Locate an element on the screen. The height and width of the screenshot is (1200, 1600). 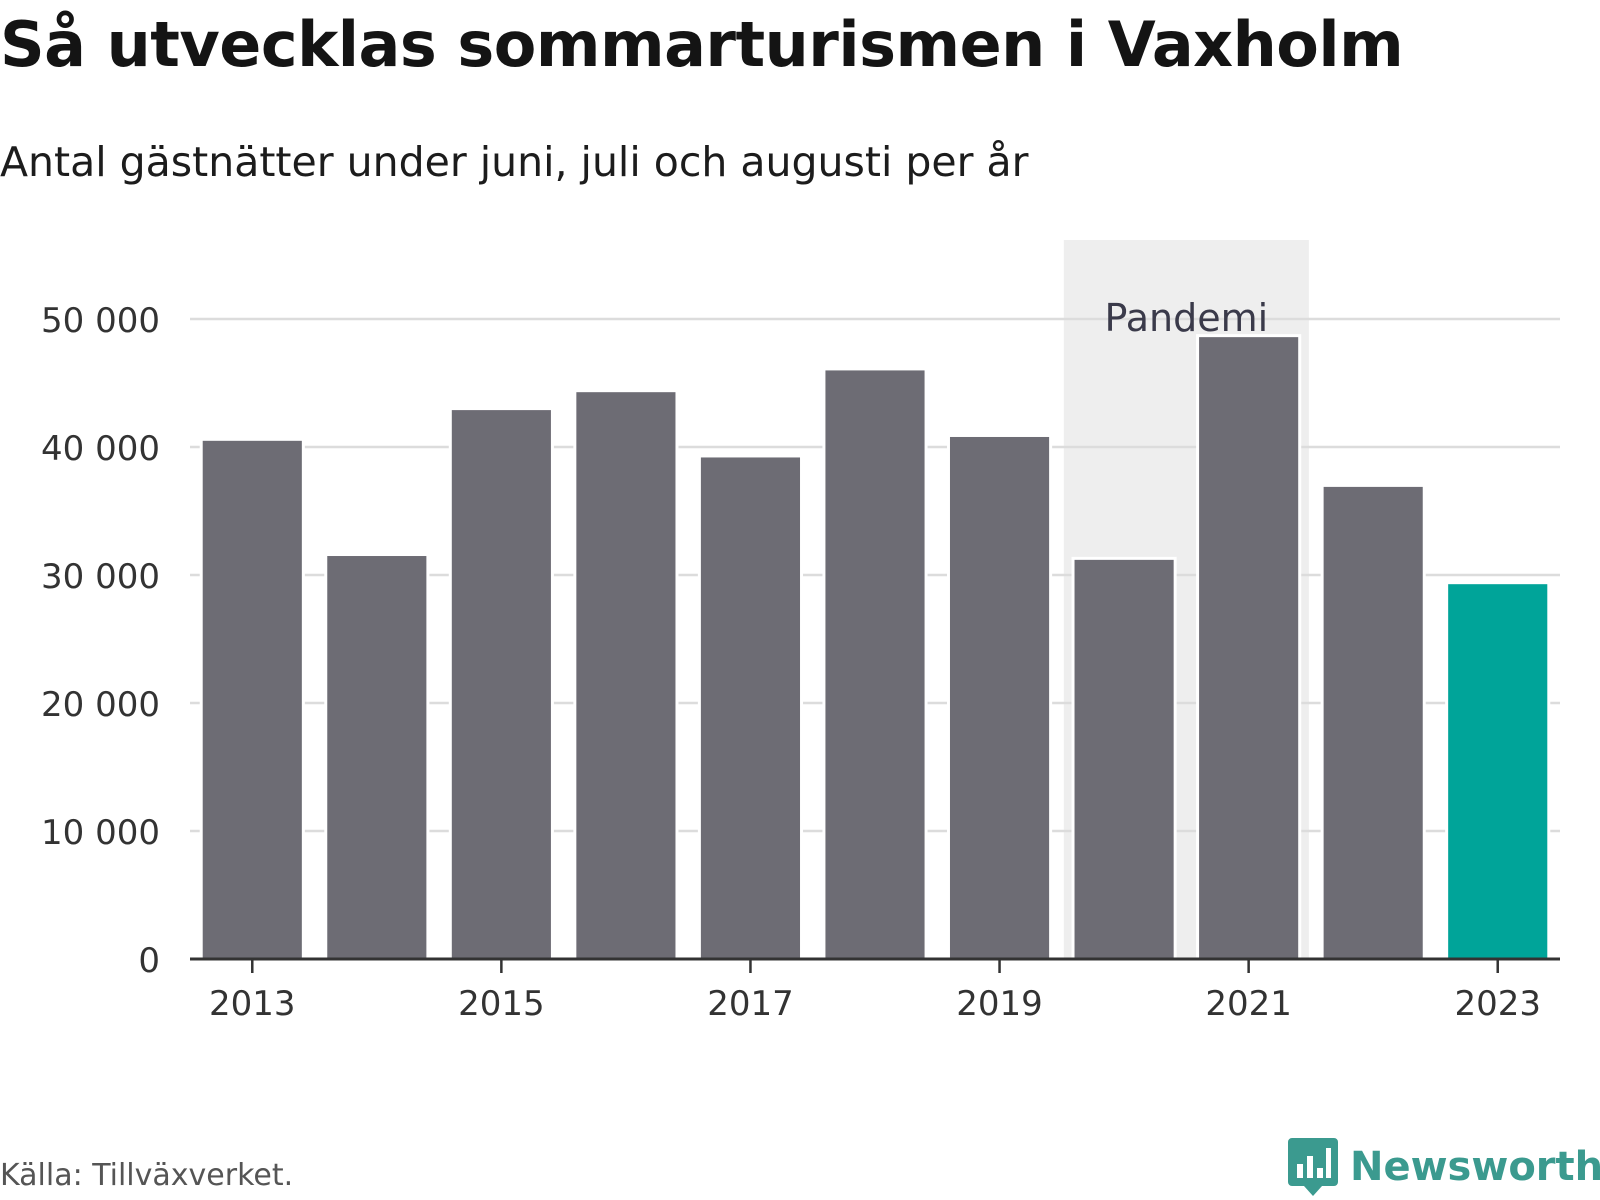
y-tick-label: 40 000 is located at coordinates (100, 449).